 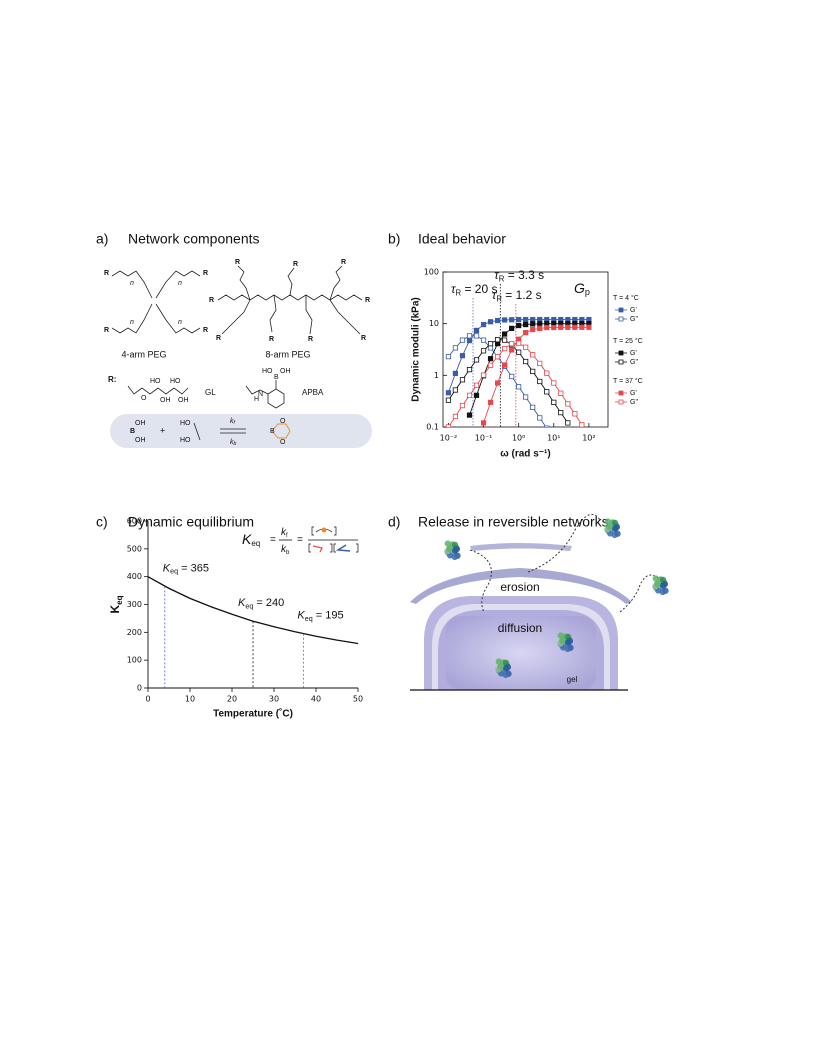 What do you see at coordinates (479, 289) in the screenshot?
I see `annotation-text: = 20 s` at bounding box center [479, 289].